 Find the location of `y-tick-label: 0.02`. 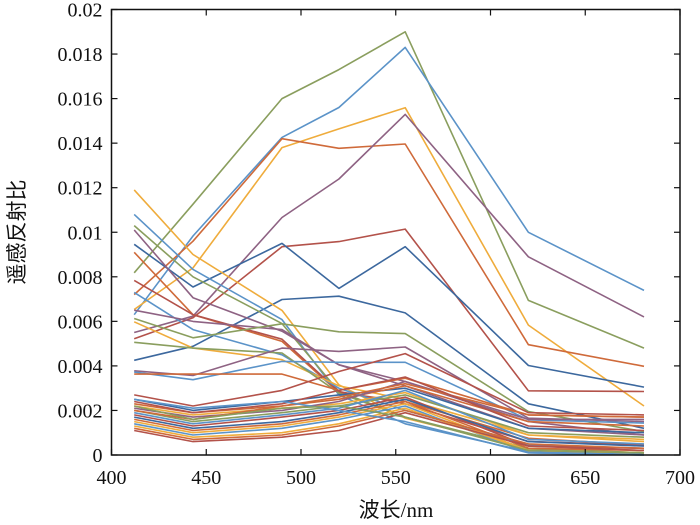

y-tick-label: 0.02 is located at coordinates (85, 11).